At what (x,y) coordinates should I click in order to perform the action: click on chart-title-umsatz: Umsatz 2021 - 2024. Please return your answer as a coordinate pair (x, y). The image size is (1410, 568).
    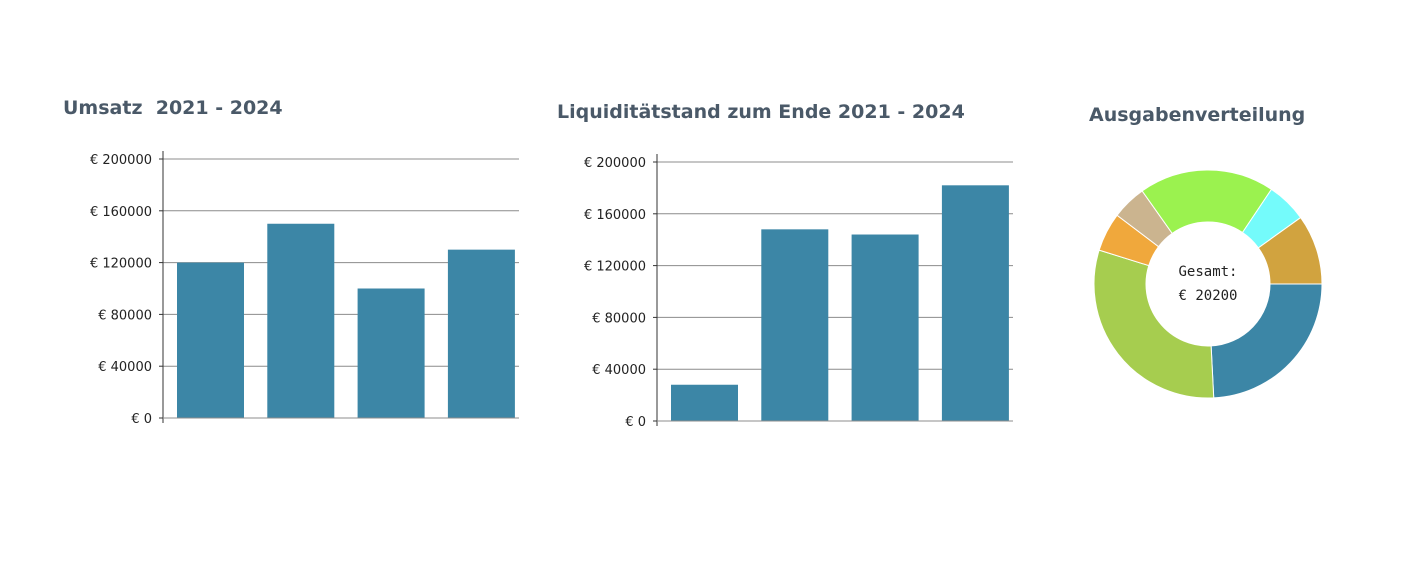
    Looking at the image, I should click on (173, 108).